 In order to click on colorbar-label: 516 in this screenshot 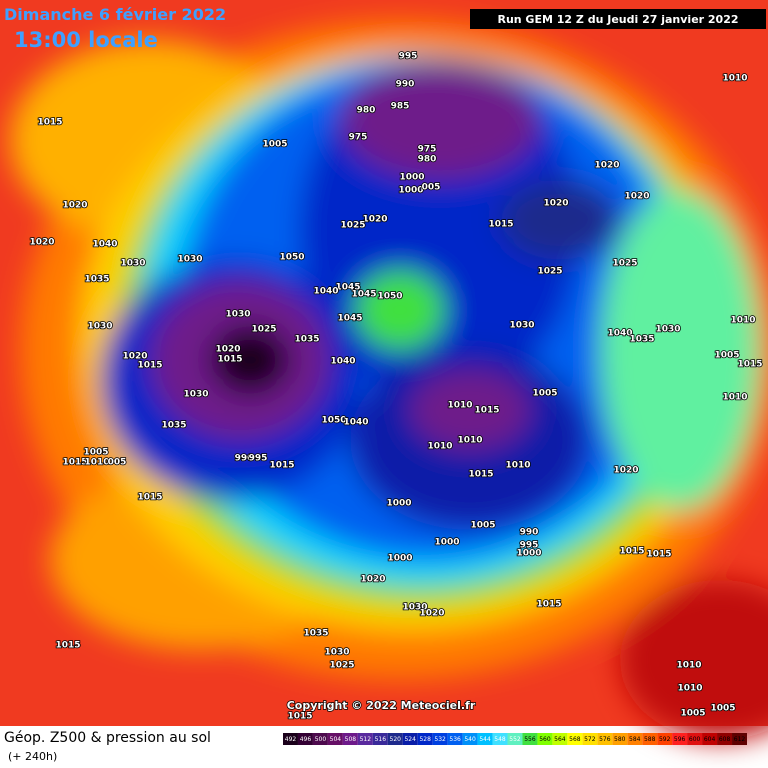, I will do `click(381, 739)`.